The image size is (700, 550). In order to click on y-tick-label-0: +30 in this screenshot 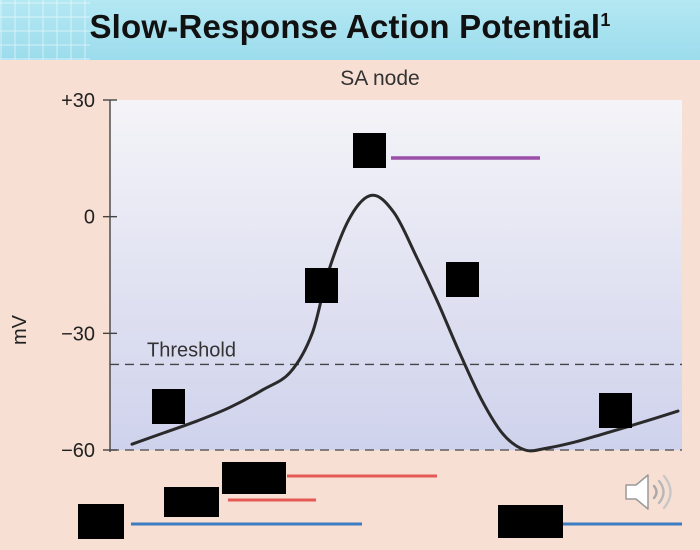, I will do `click(78, 101)`.